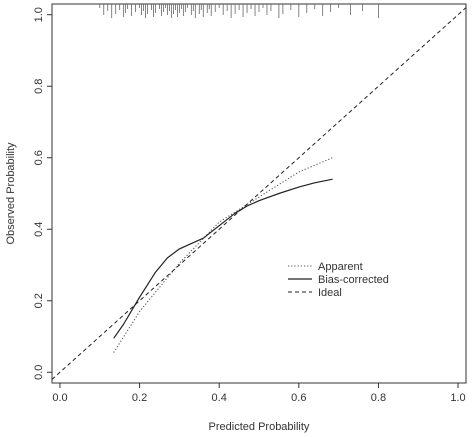 The height and width of the screenshot is (437, 474). Describe the element at coordinates (11, 193) in the screenshot. I see `y-axis-label: Observed Probability` at that location.